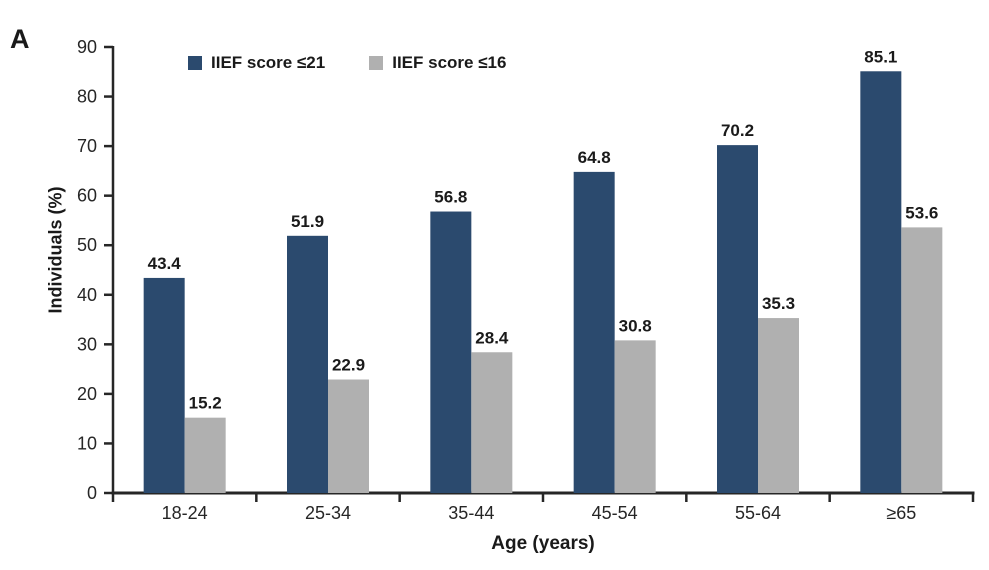  What do you see at coordinates (348, 365) in the screenshot?
I see `bar-value-label: 22.9` at bounding box center [348, 365].